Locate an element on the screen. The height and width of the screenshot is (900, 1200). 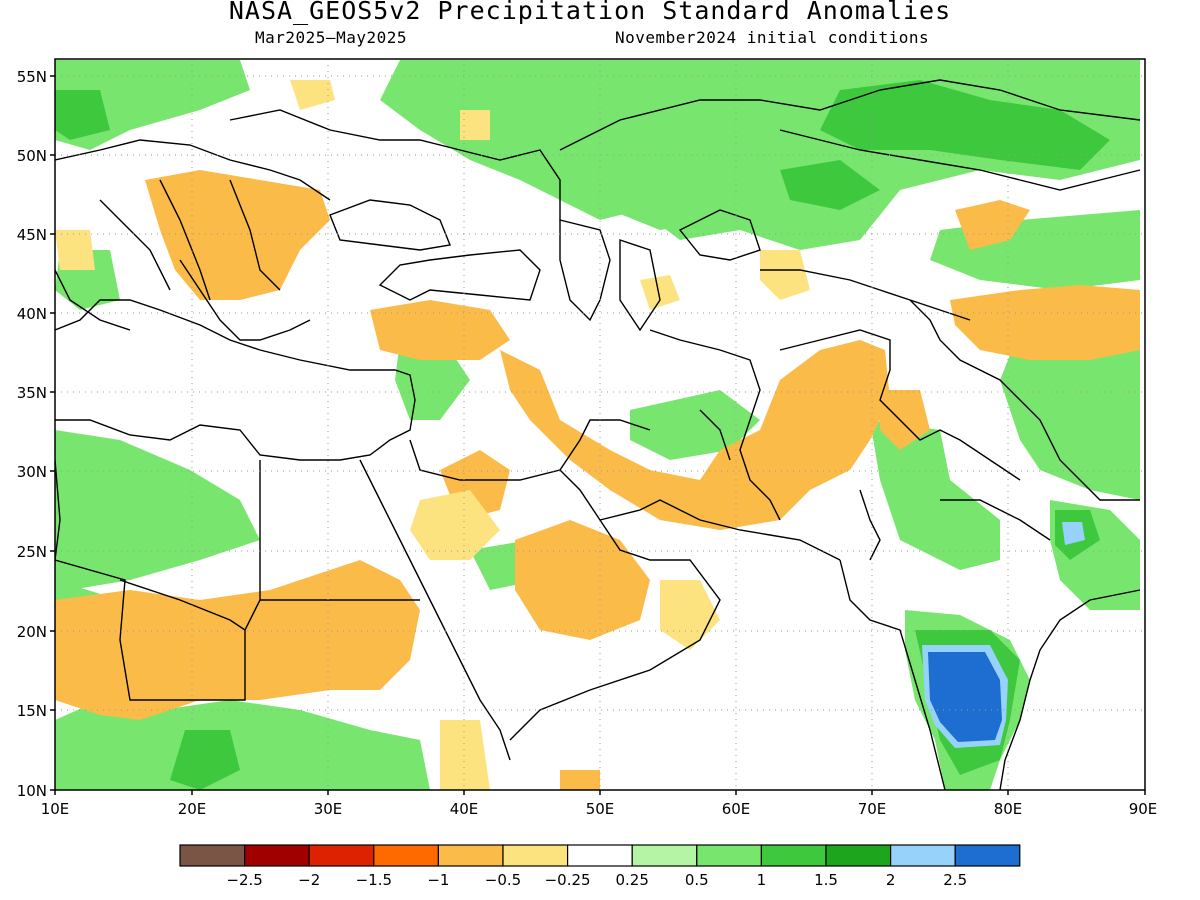
lon-label: 10E is located at coordinates (55, 809).